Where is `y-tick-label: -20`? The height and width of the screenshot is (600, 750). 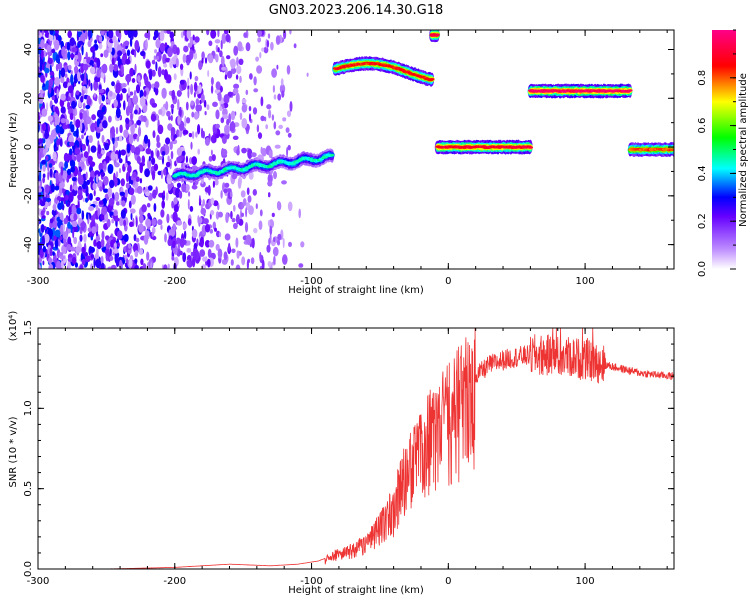
y-tick-label: -20 is located at coordinates (28, 196).